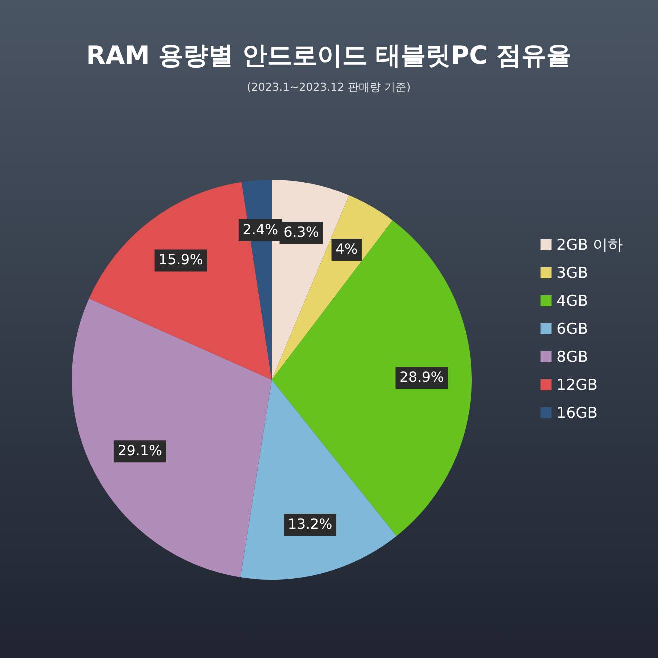 This screenshot has height=658, width=658. What do you see at coordinates (572, 273) in the screenshot?
I see `legend-label: 3GB` at bounding box center [572, 273].